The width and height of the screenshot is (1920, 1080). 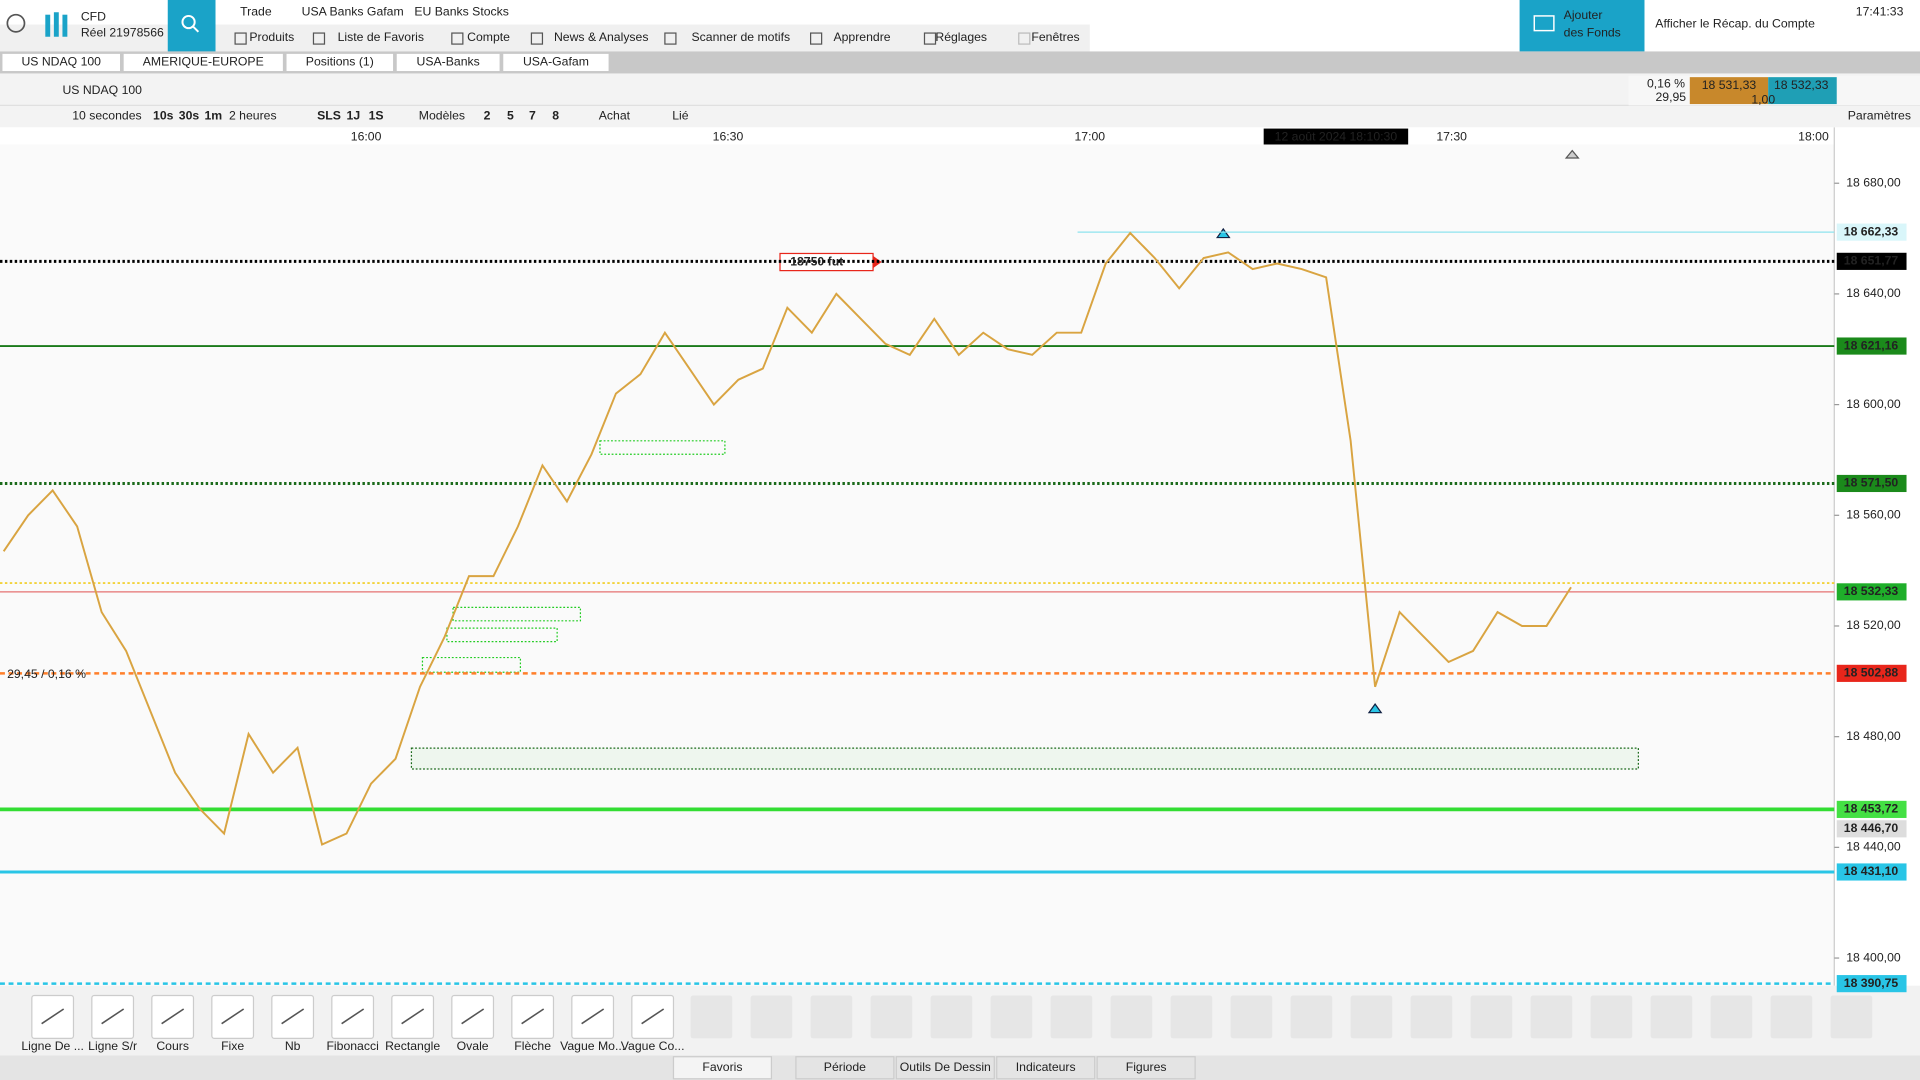 What do you see at coordinates (1871, 483) in the screenshot?
I see `level-label: 18 571,50` at bounding box center [1871, 483].